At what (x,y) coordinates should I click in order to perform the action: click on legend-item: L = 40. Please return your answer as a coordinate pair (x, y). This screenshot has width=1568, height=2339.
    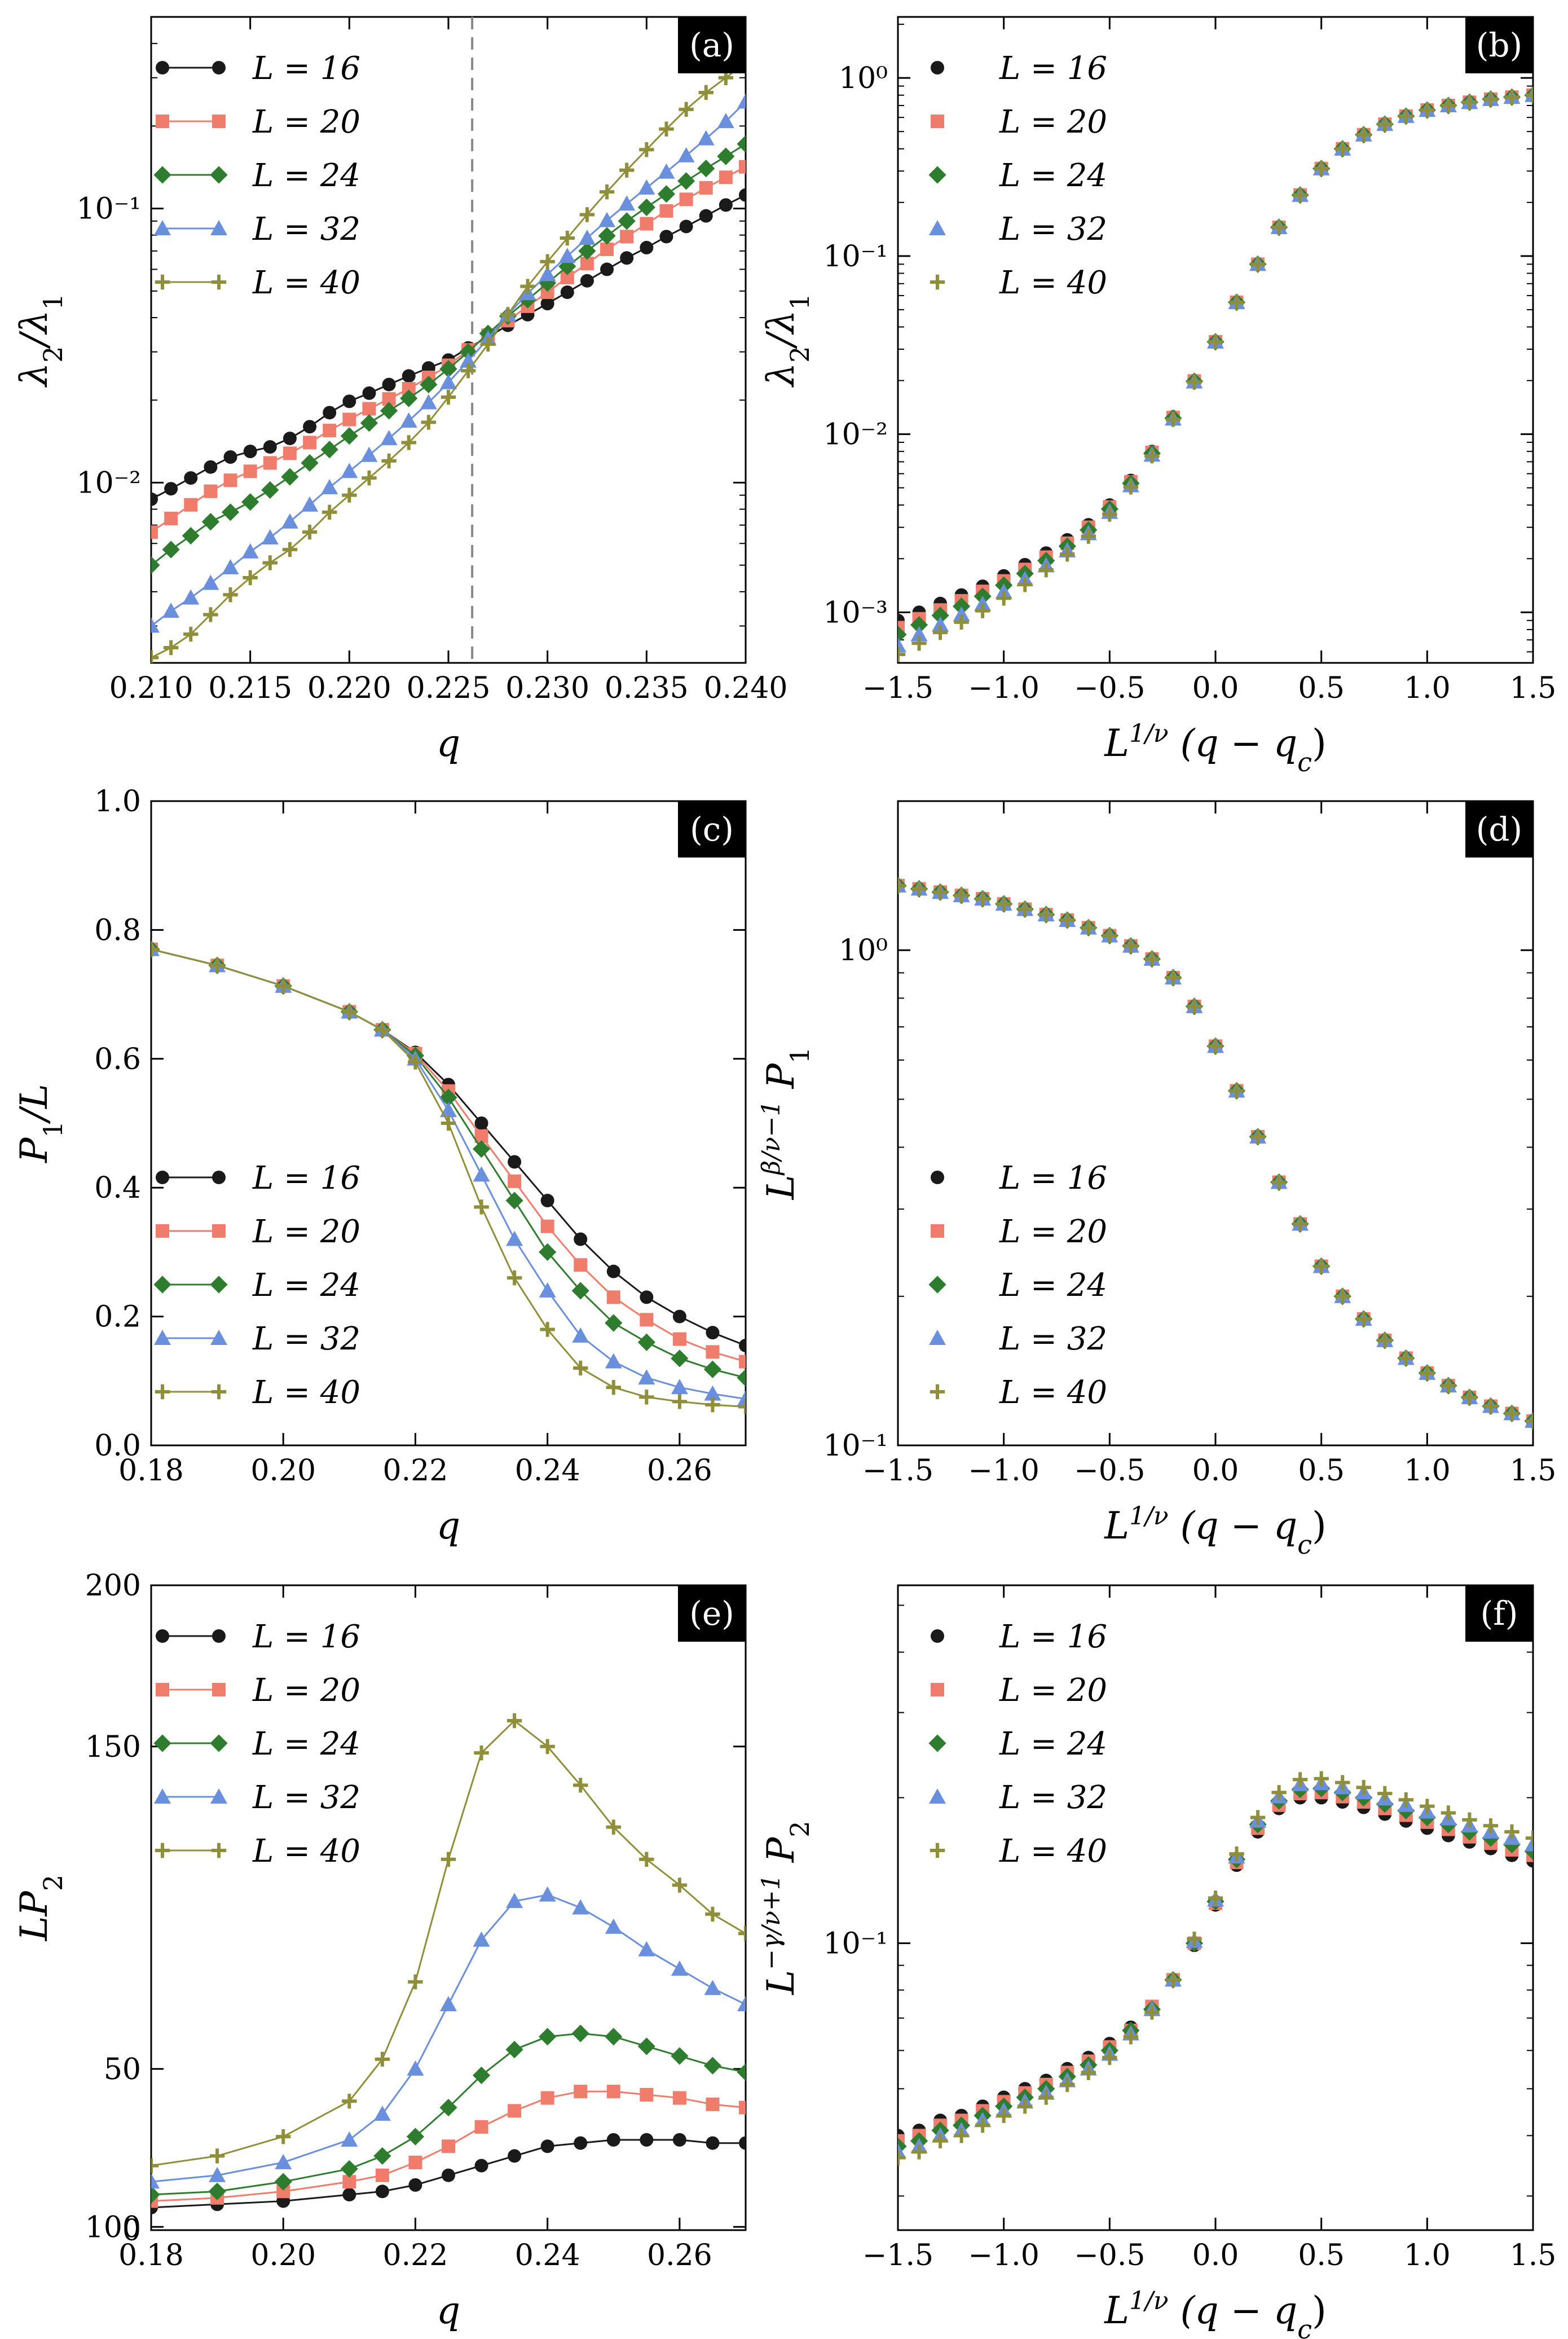
    Looking at the image, I should click on (1018, 283).